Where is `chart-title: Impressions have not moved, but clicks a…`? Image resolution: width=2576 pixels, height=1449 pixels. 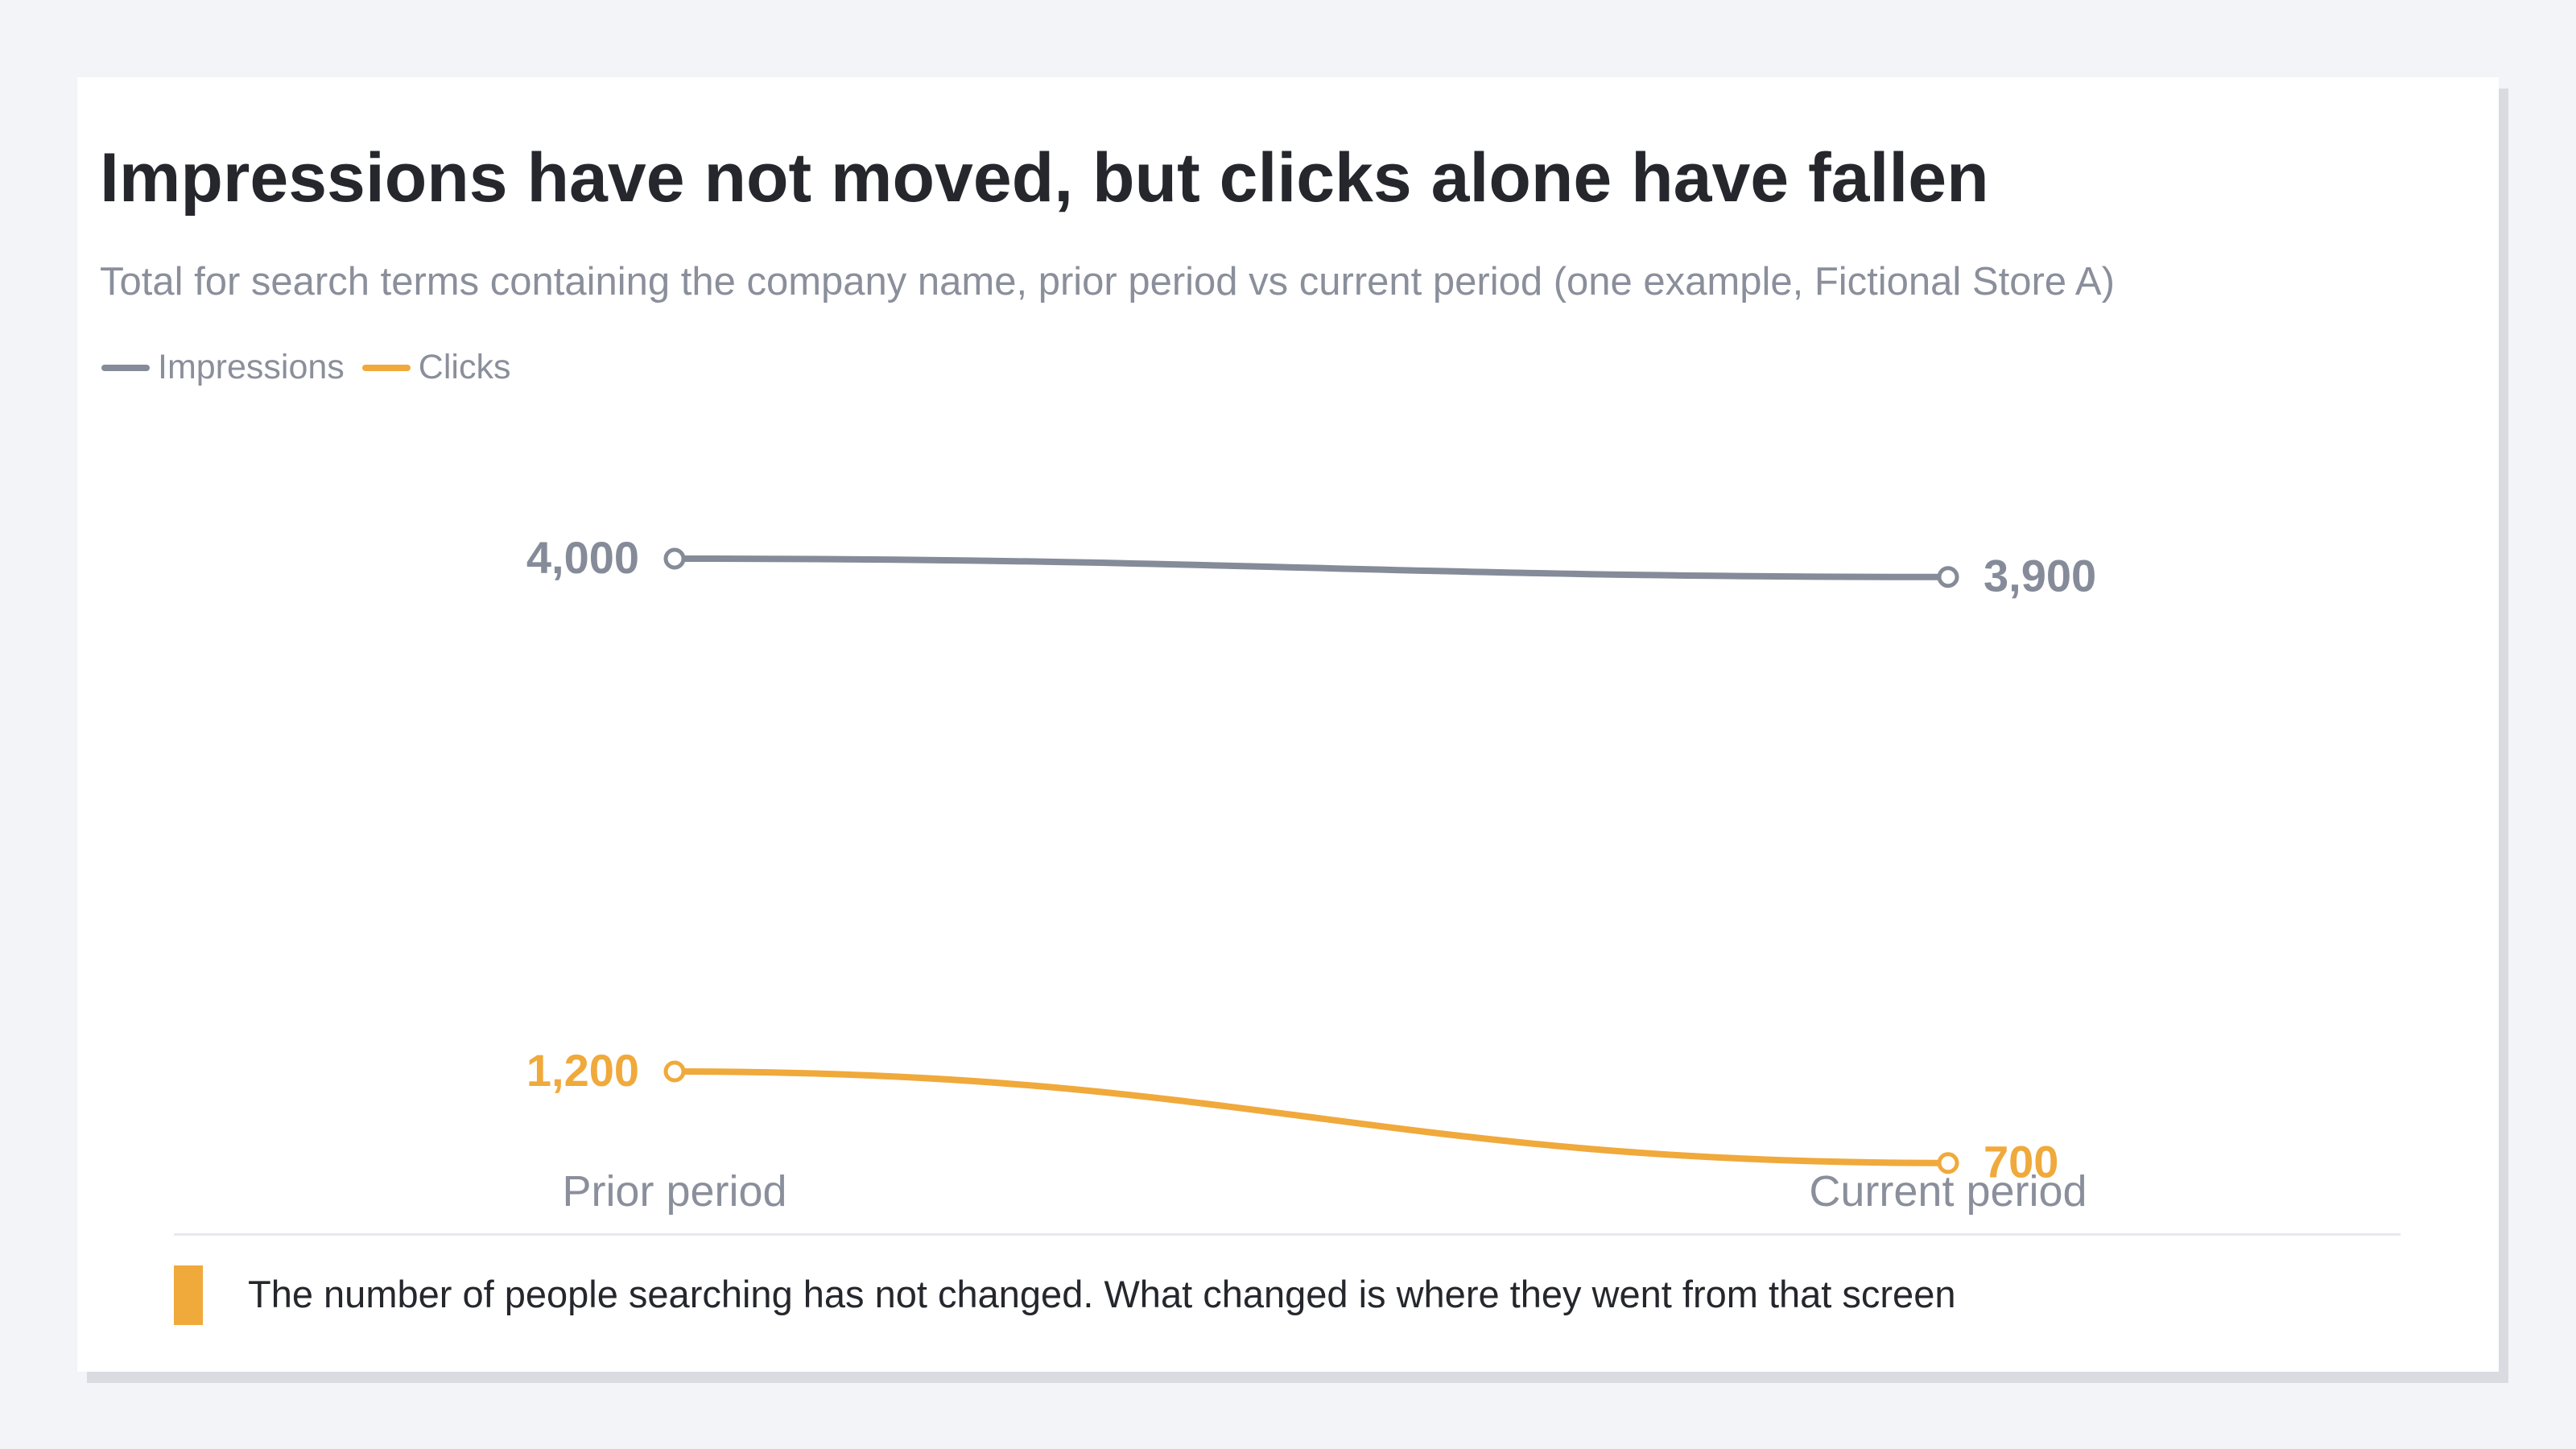
chart-title: Impressions have not moved, but clicks a… is located at coordinates (1044, 178).